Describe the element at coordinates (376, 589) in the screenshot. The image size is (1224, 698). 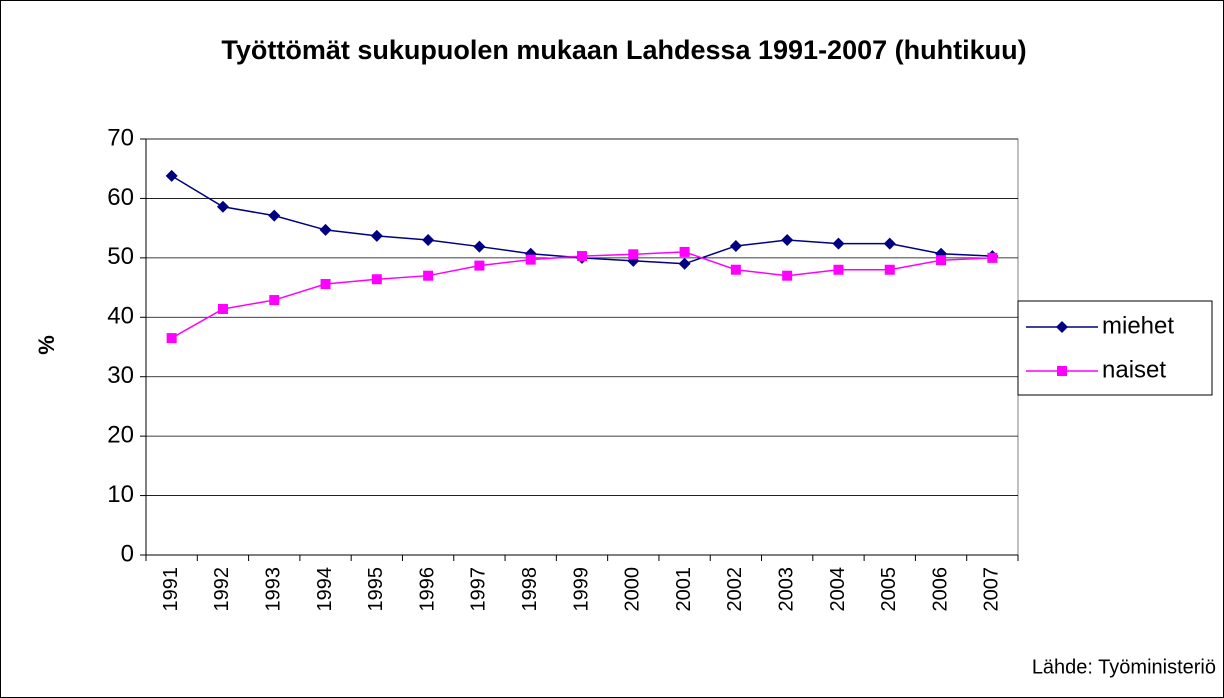
I see `x-tick-label: 1995` at that location.